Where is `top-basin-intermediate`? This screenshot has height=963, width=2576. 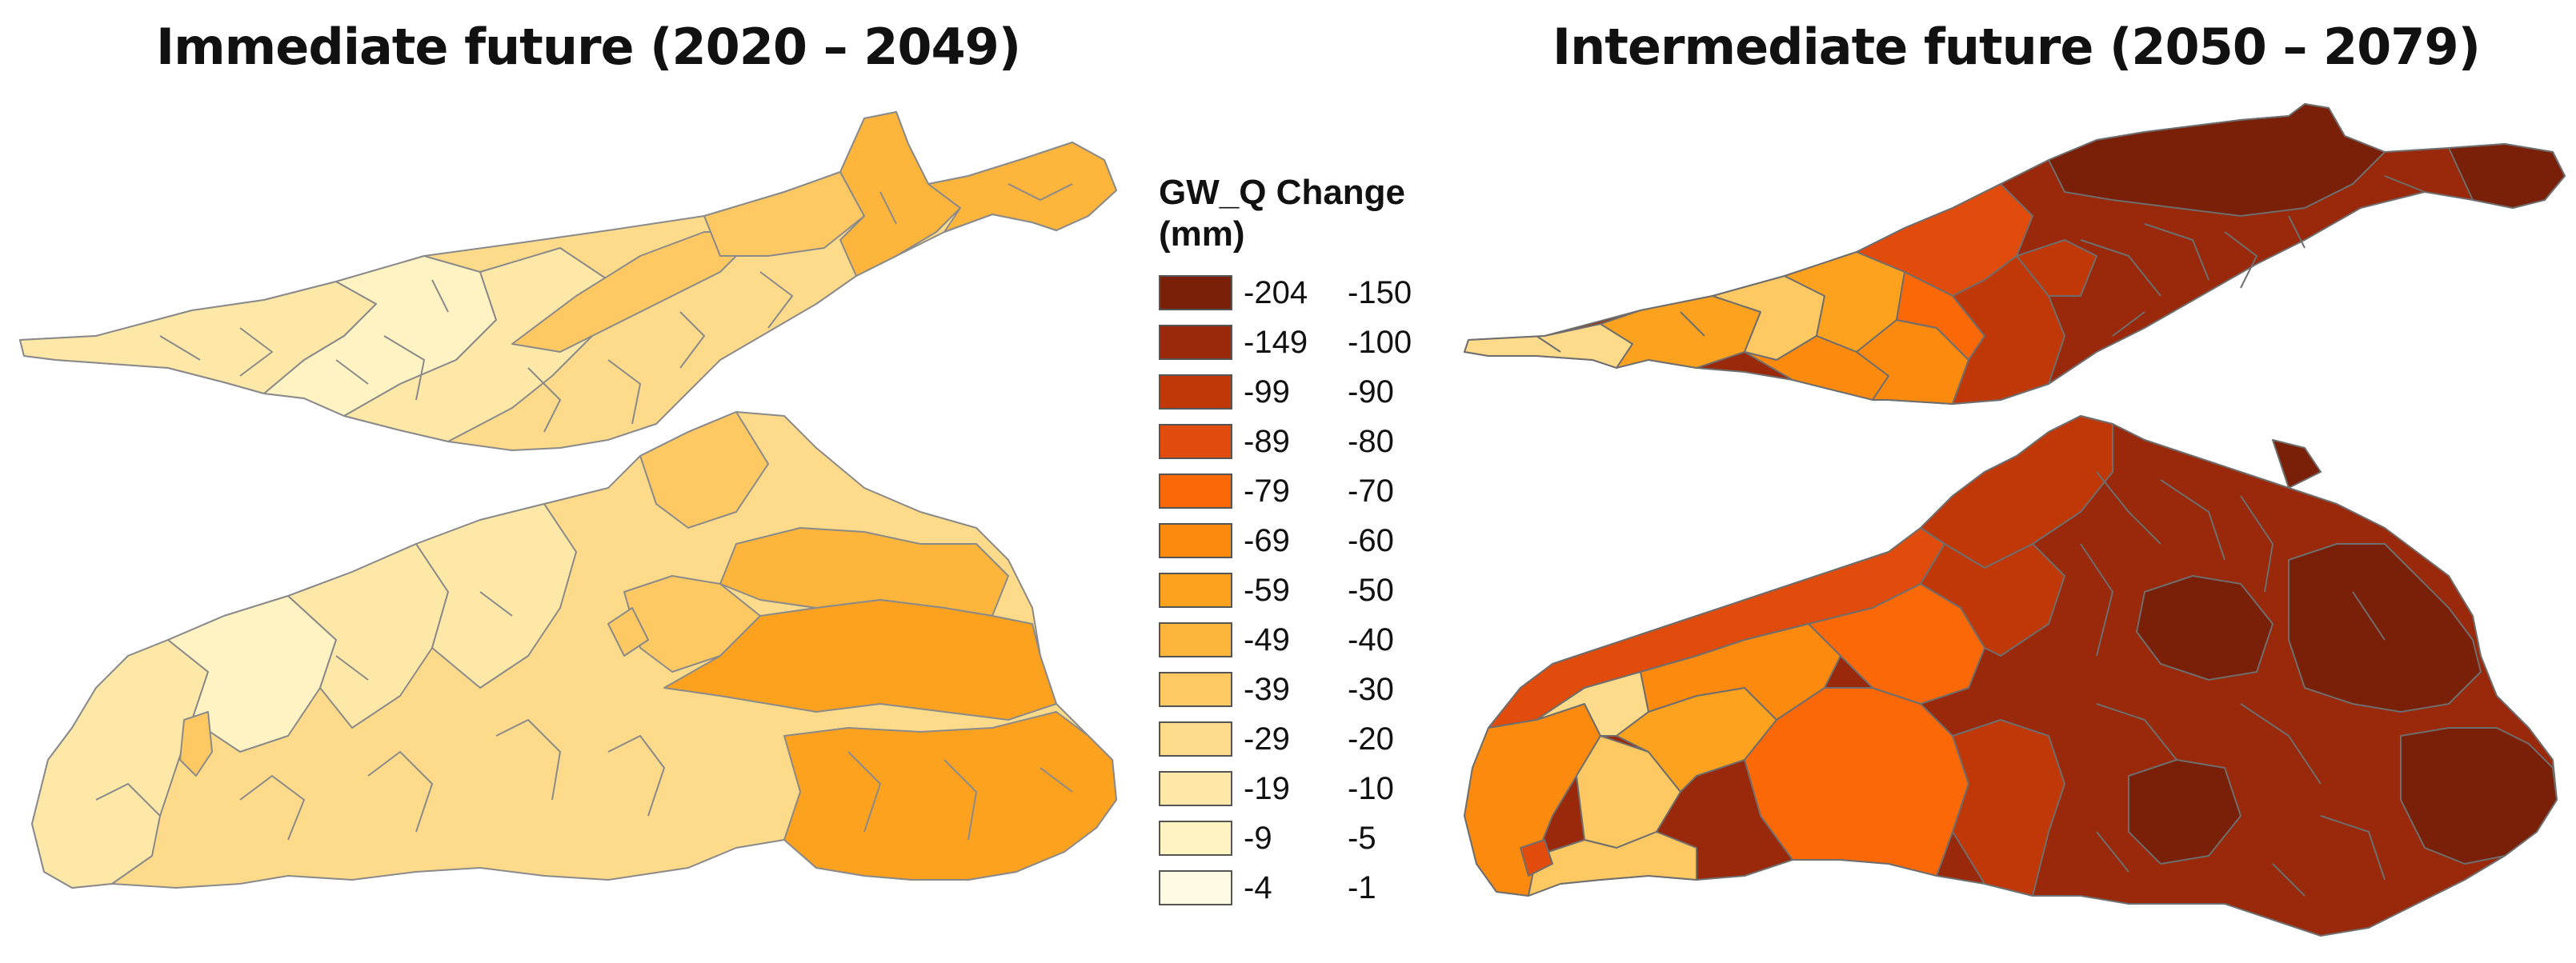 top-basin-intermediate is located at coordinates (2015, 254).